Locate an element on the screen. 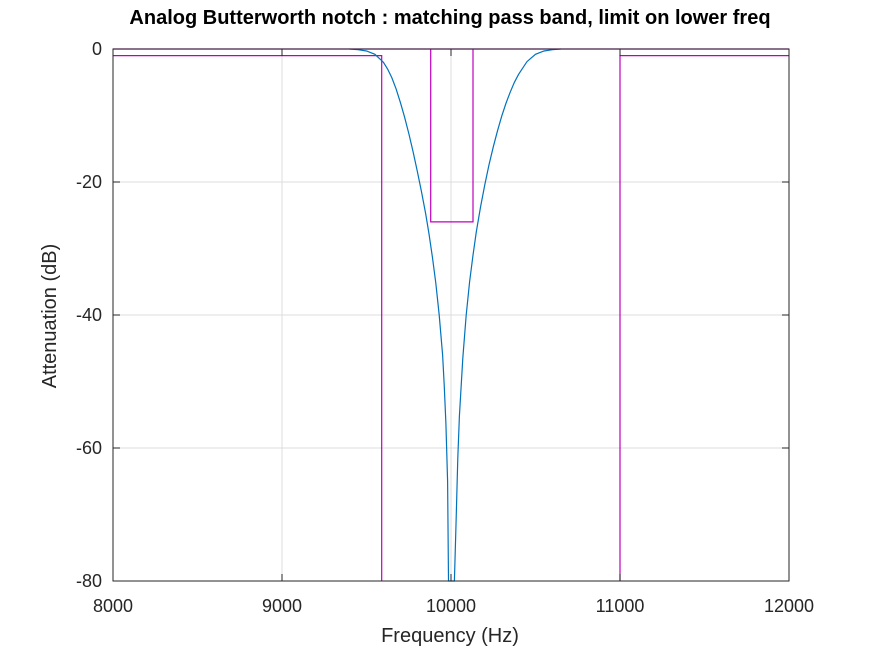  x-tick-label: 10000 is located at coordinates (451, 606).